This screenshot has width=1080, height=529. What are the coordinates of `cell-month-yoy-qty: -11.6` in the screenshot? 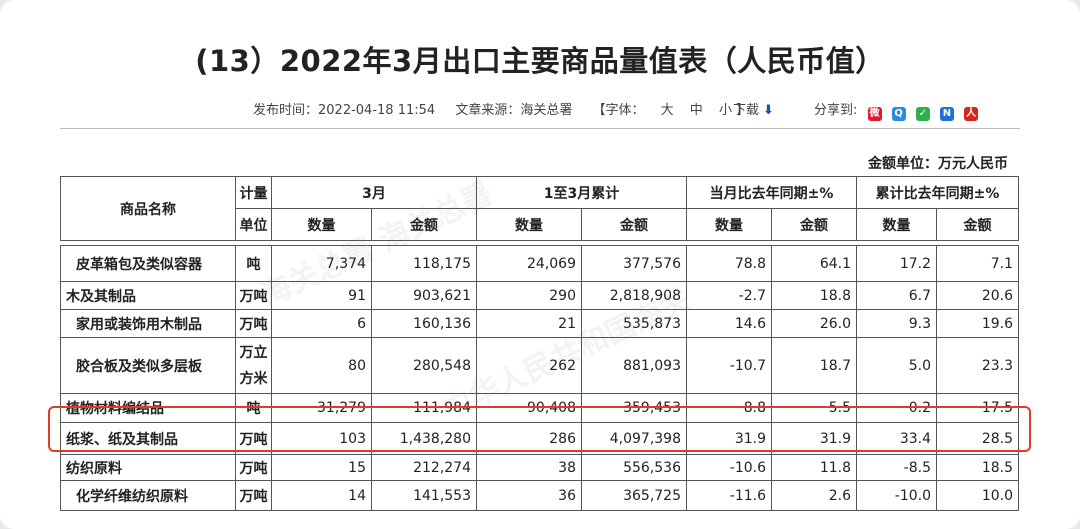 It's located at (729, 495).